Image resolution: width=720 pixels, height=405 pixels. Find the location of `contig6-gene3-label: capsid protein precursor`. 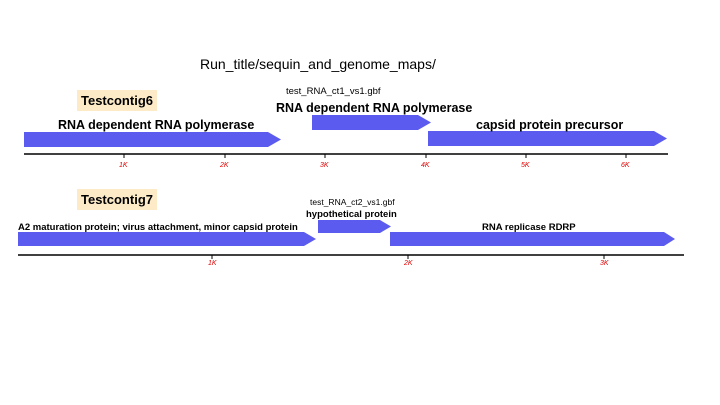

contig6-gene3-label: capsid protein precursor is located at coordinates (550, 125).